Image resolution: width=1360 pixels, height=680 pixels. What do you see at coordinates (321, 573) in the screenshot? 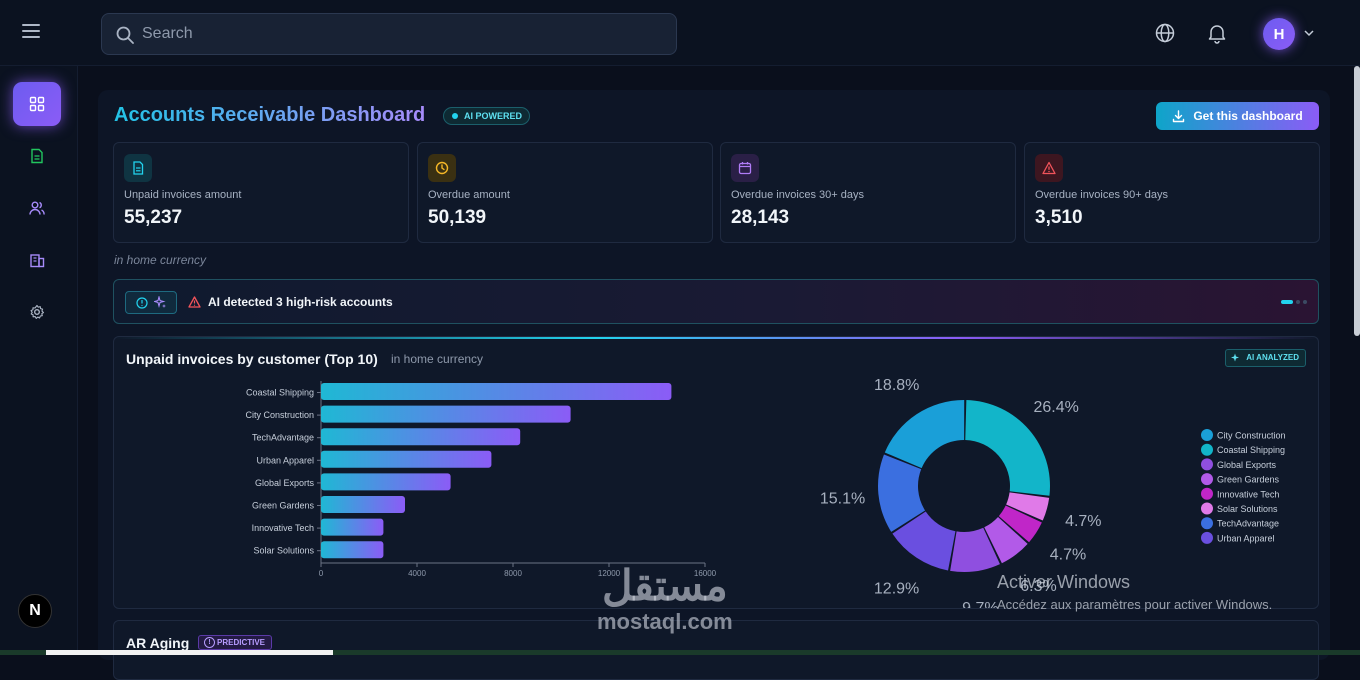
I see `x-tick-label: 0` at bounding box center [321, 573].